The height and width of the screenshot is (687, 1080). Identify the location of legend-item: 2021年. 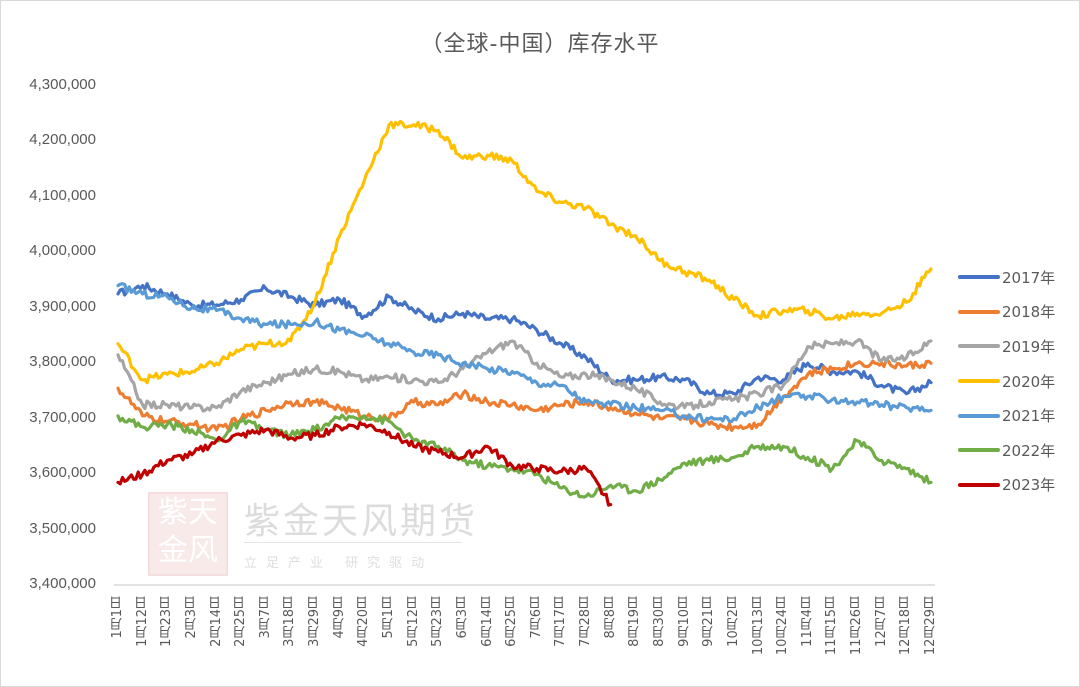
(1006, 415).